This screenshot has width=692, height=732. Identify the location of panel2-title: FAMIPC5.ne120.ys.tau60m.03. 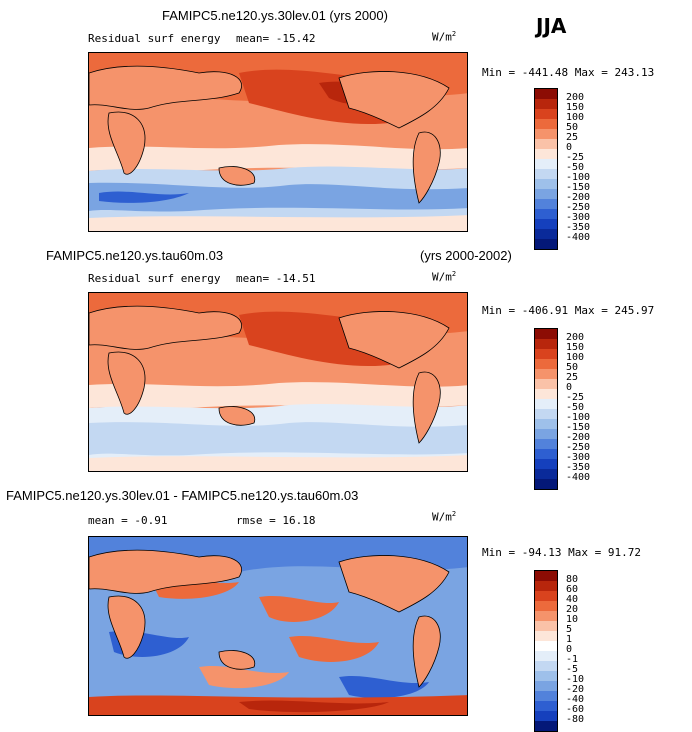
(135, 255).